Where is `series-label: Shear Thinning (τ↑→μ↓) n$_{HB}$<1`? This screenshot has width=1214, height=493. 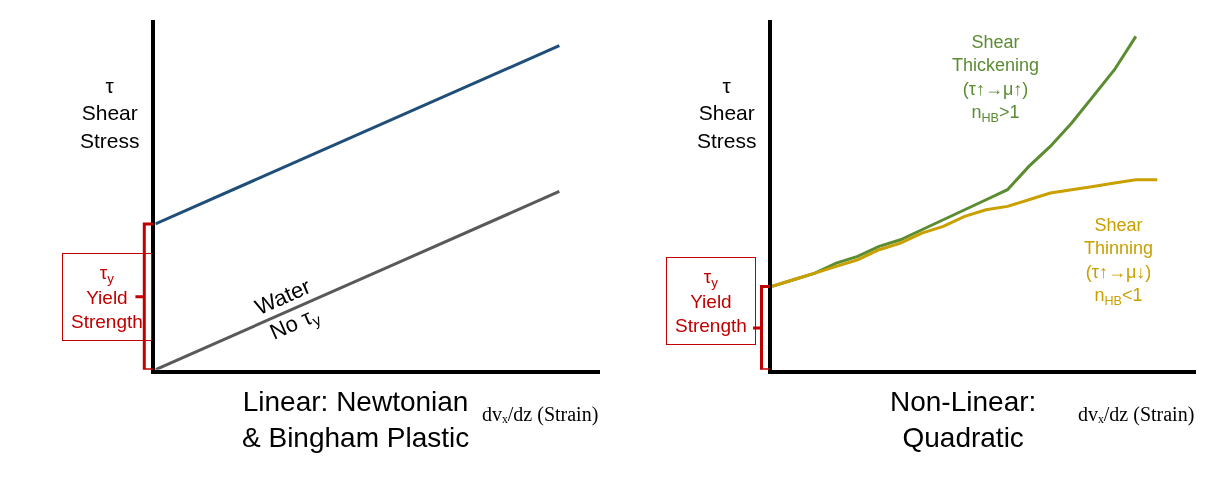 series-label: Shear Thinning (τ↑→μ↓) n$_{HB}$<1 is located at coordinates (1119, 261).